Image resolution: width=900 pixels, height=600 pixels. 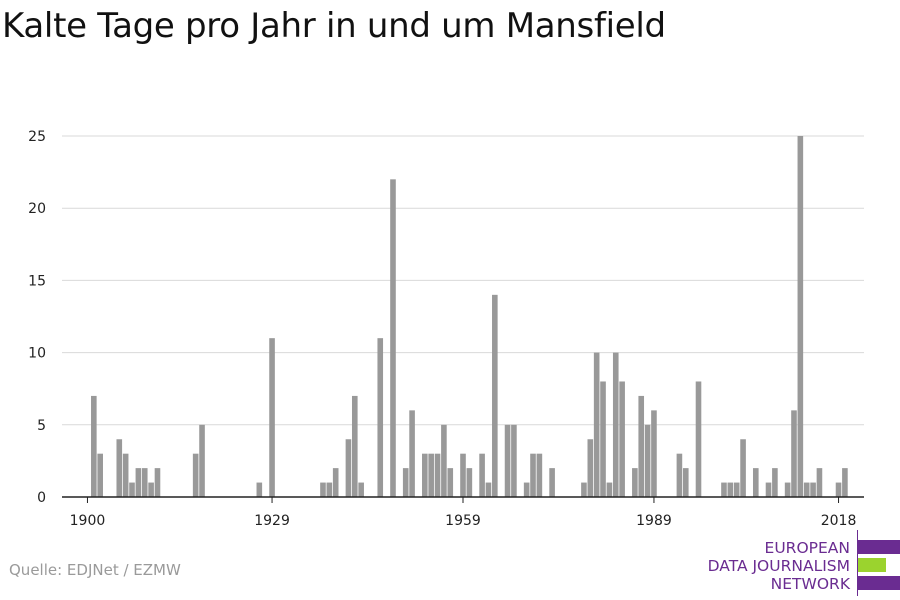 What do you see at coordinates (879, 547) in the screenshot?
I see `logo-bar-top` at bounding box center [879, 547].